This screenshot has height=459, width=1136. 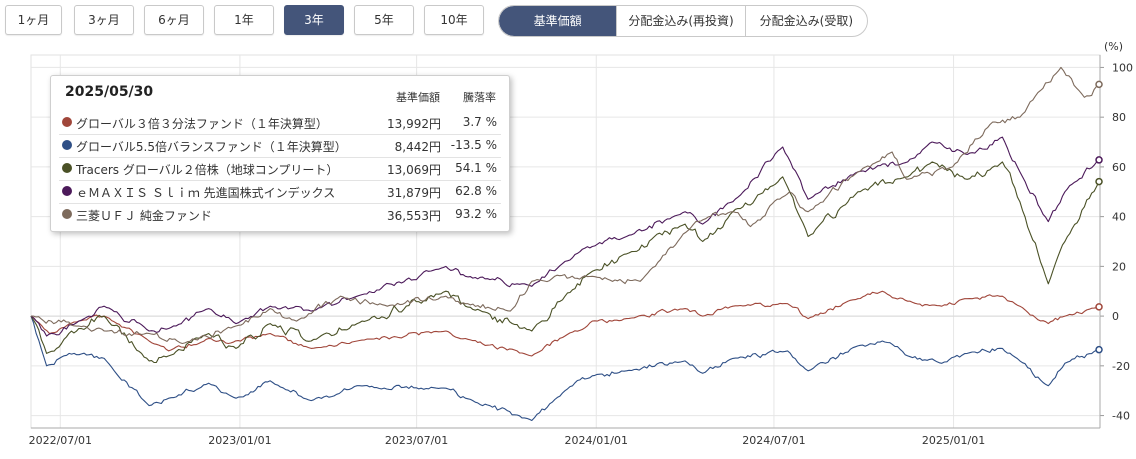 I want to click on x-tick-label: 2023/01/01, so click(x=239, y=440).